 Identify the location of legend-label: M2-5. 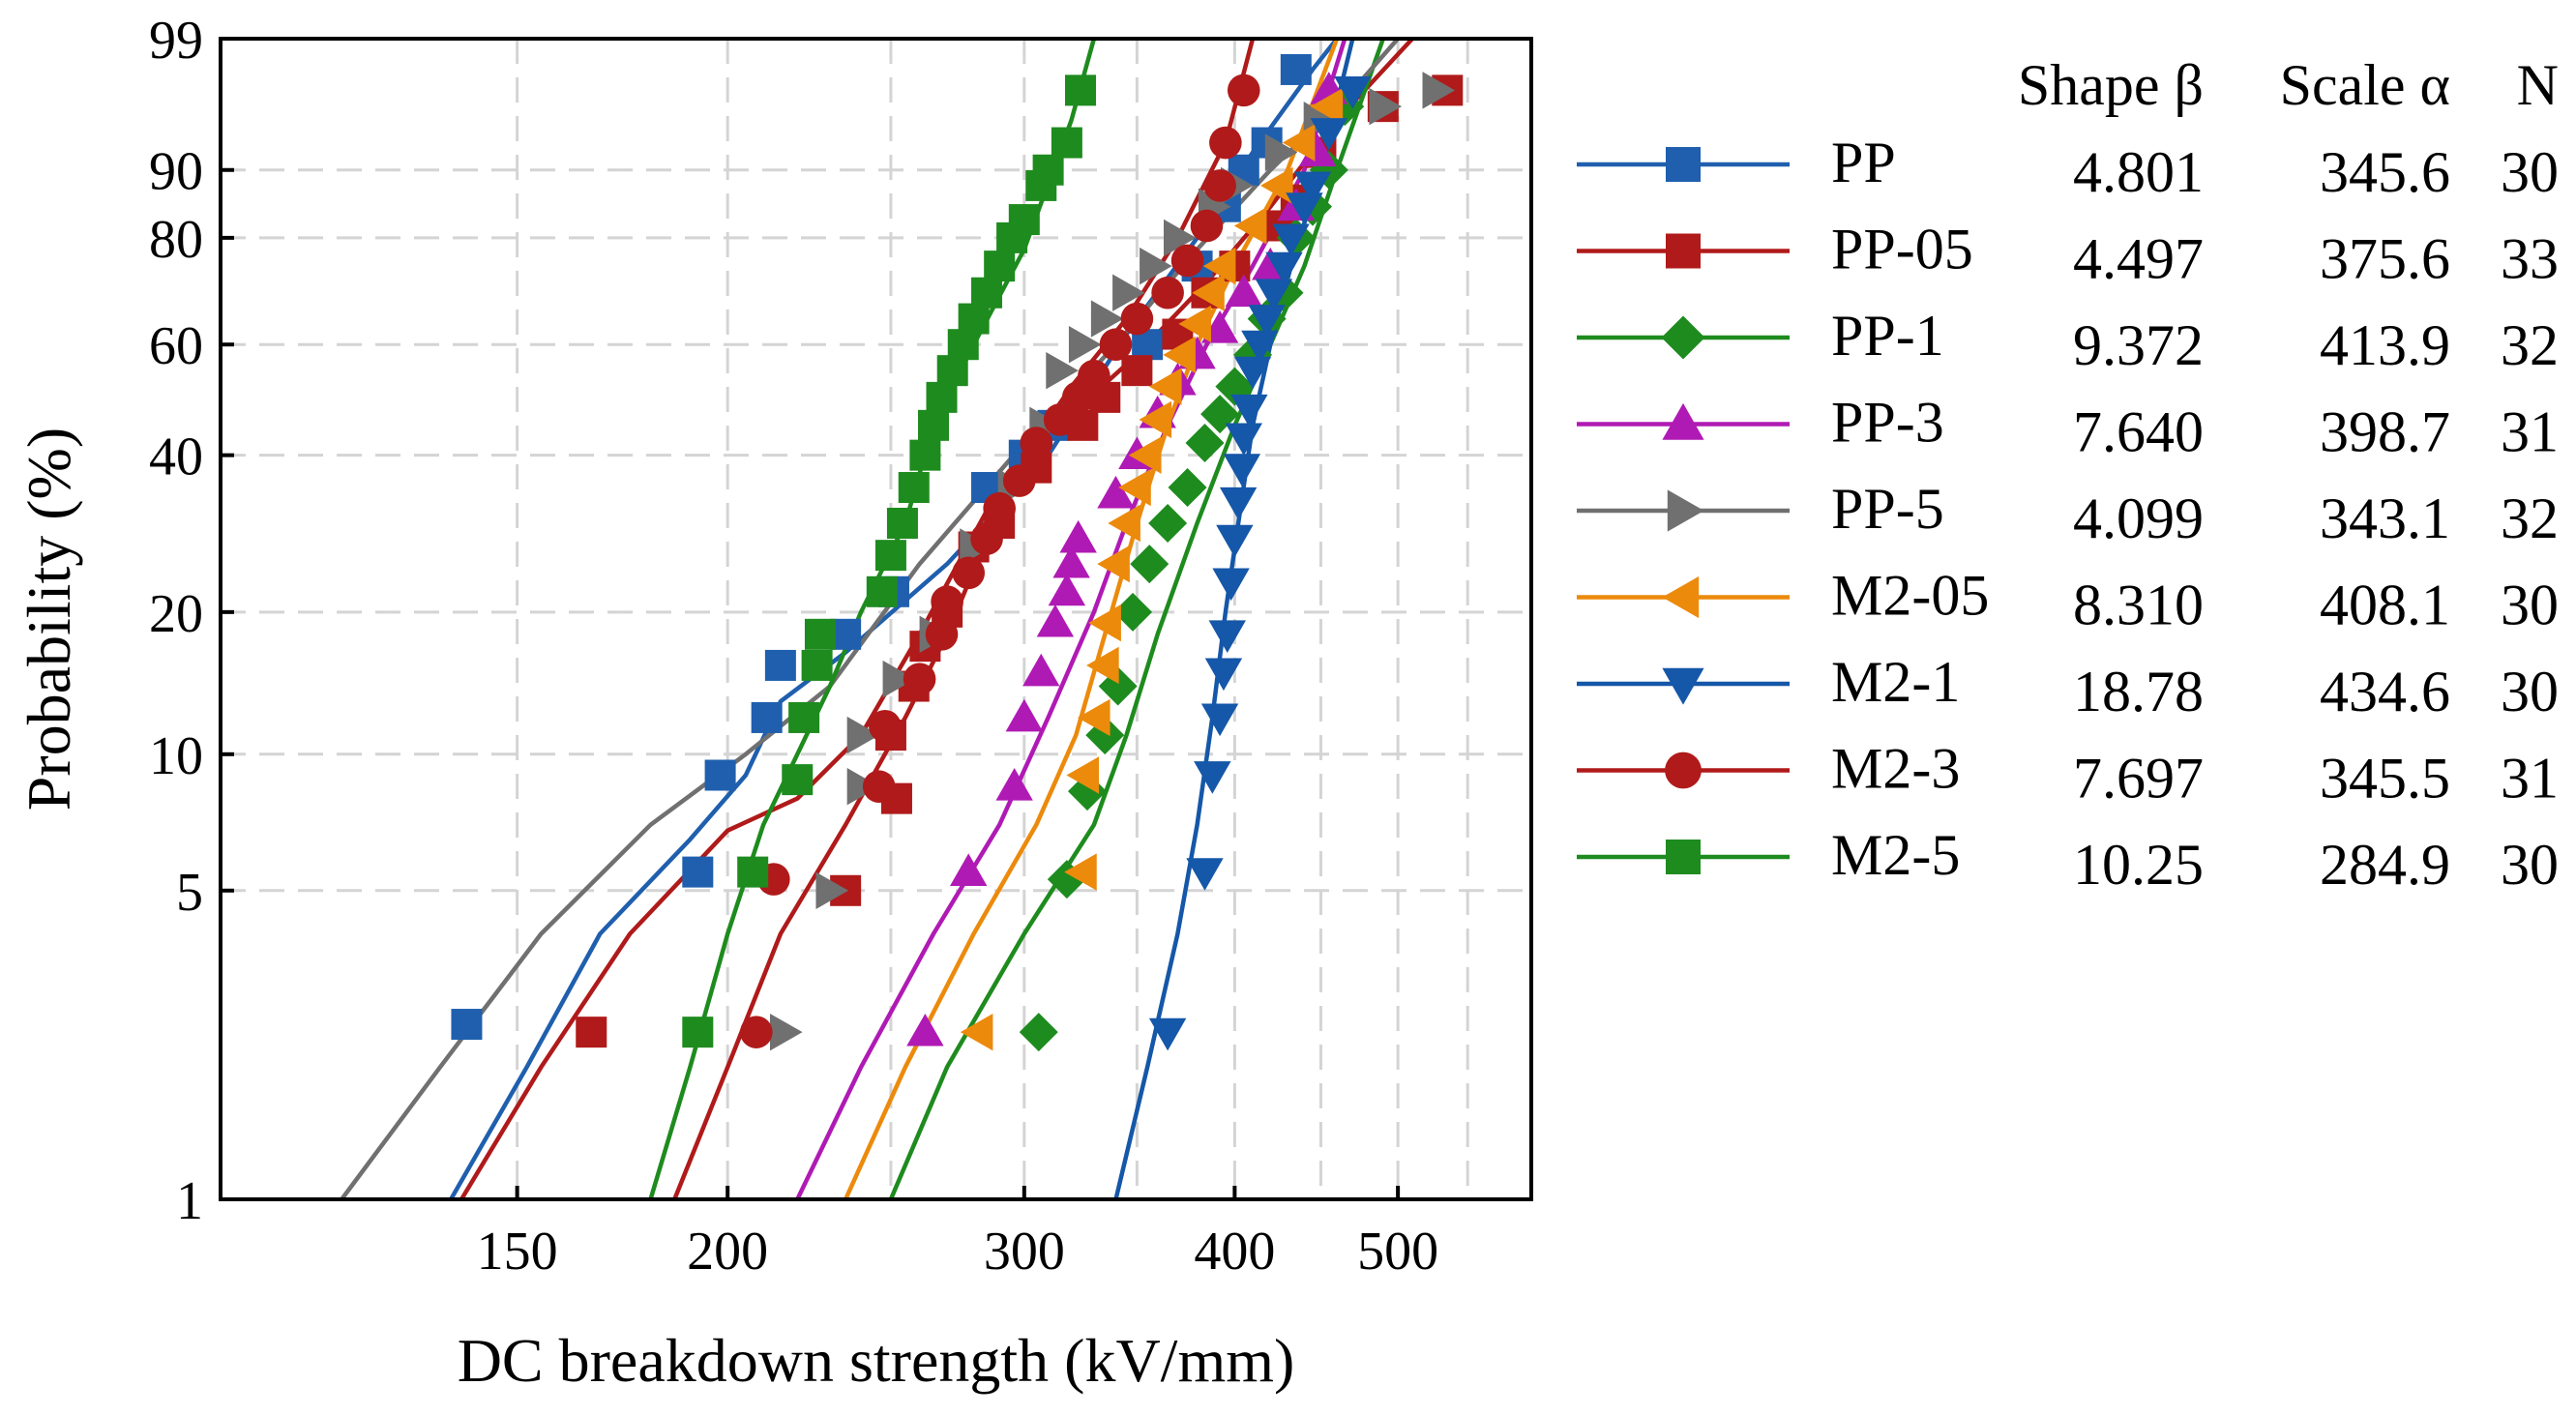
(1895, 855).